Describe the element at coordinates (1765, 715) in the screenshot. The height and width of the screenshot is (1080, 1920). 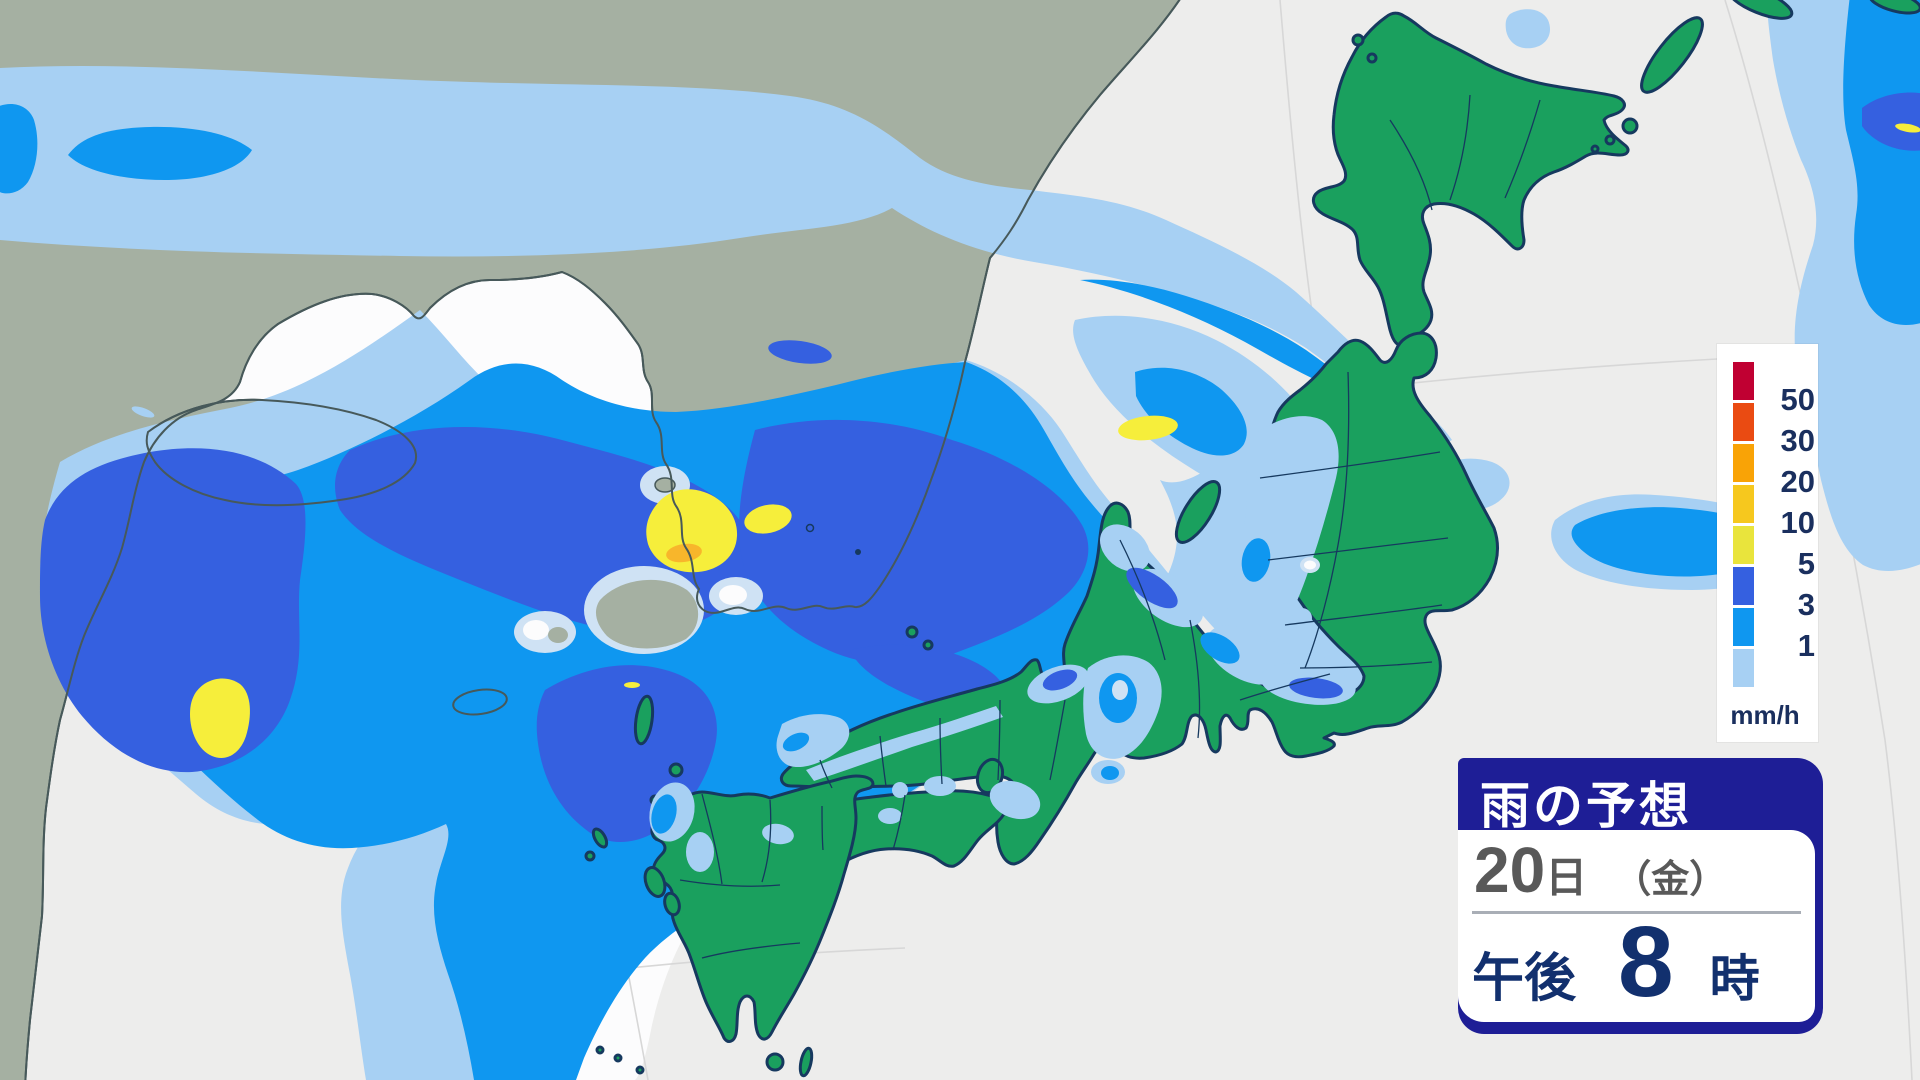
I see `legend-unit-label: mm/h` at that location.